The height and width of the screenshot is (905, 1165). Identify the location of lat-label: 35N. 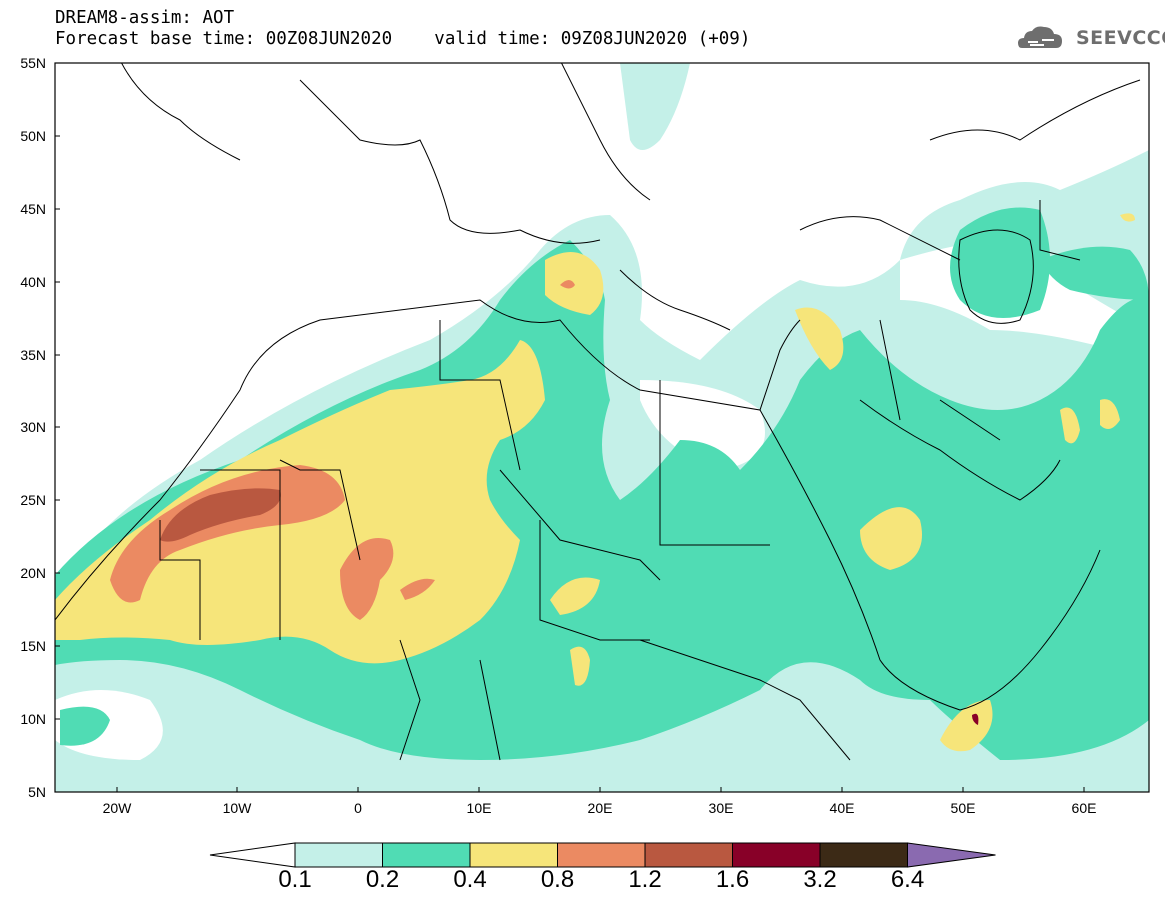
(33, 355).